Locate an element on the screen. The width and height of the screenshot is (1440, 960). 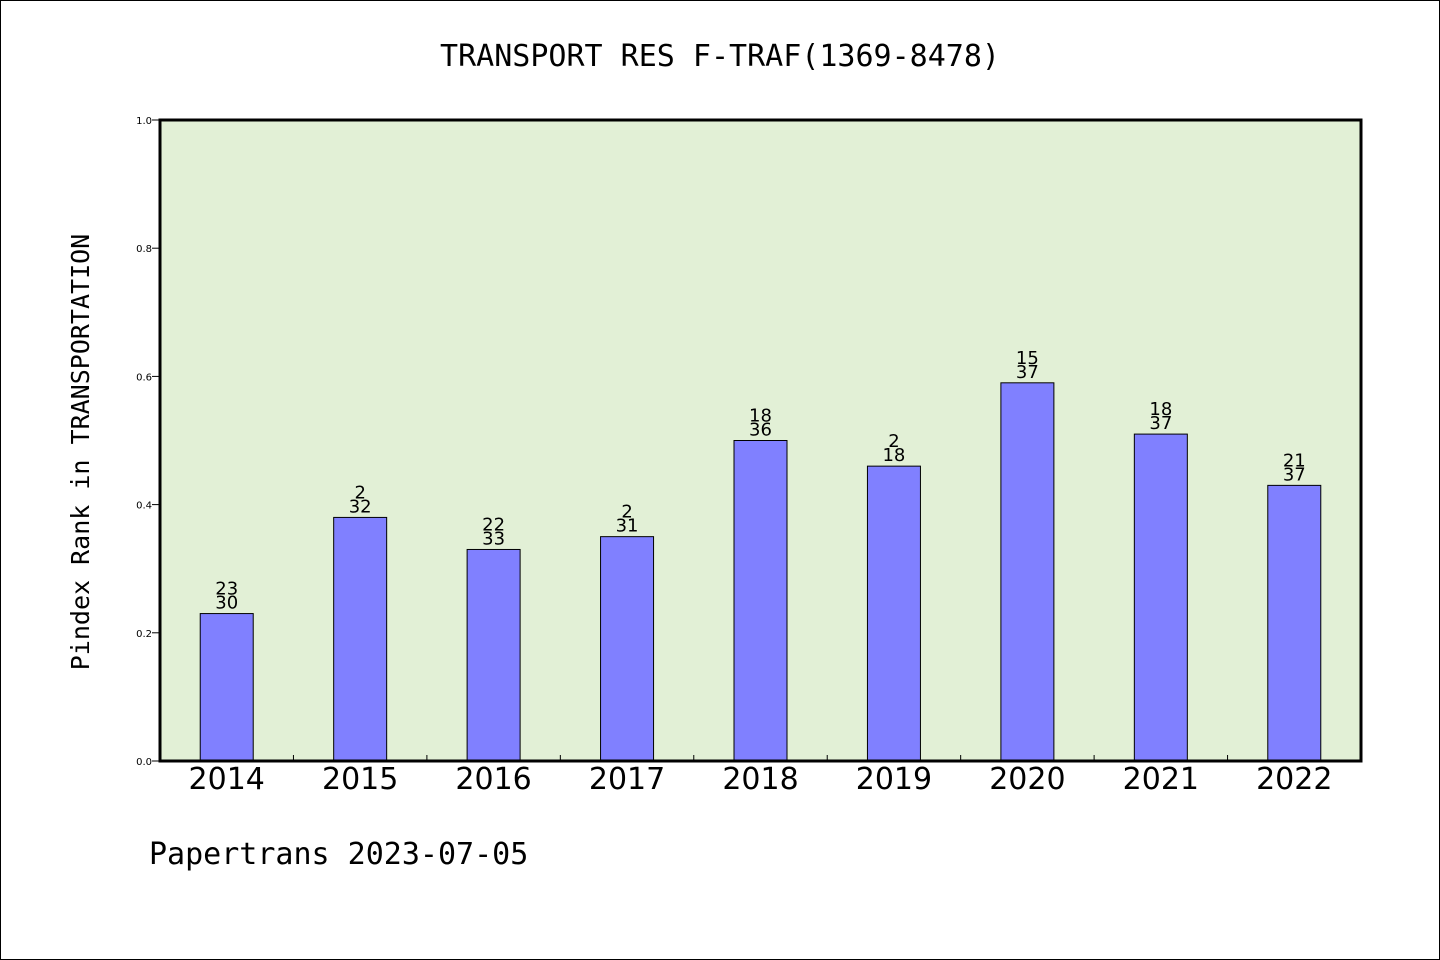
x-tick-label: 2016 is located at coordinates (493, 779).